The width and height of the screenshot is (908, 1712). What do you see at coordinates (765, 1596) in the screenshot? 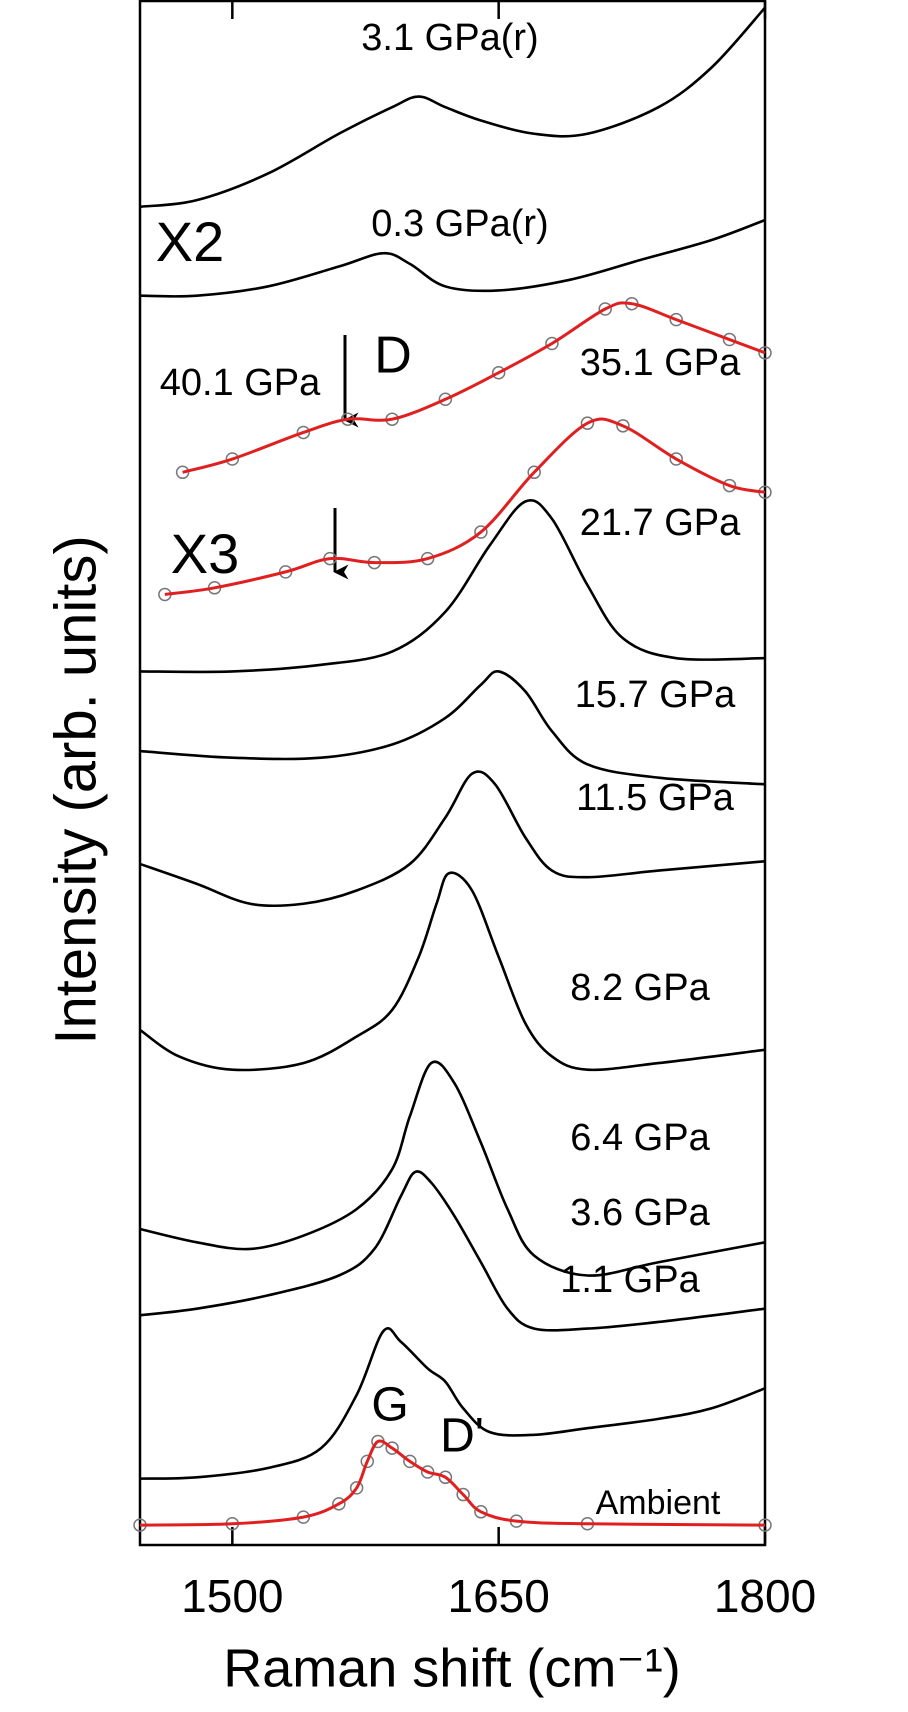
I see `x-tick-label: 1800` at bounding box center [765, 1596].